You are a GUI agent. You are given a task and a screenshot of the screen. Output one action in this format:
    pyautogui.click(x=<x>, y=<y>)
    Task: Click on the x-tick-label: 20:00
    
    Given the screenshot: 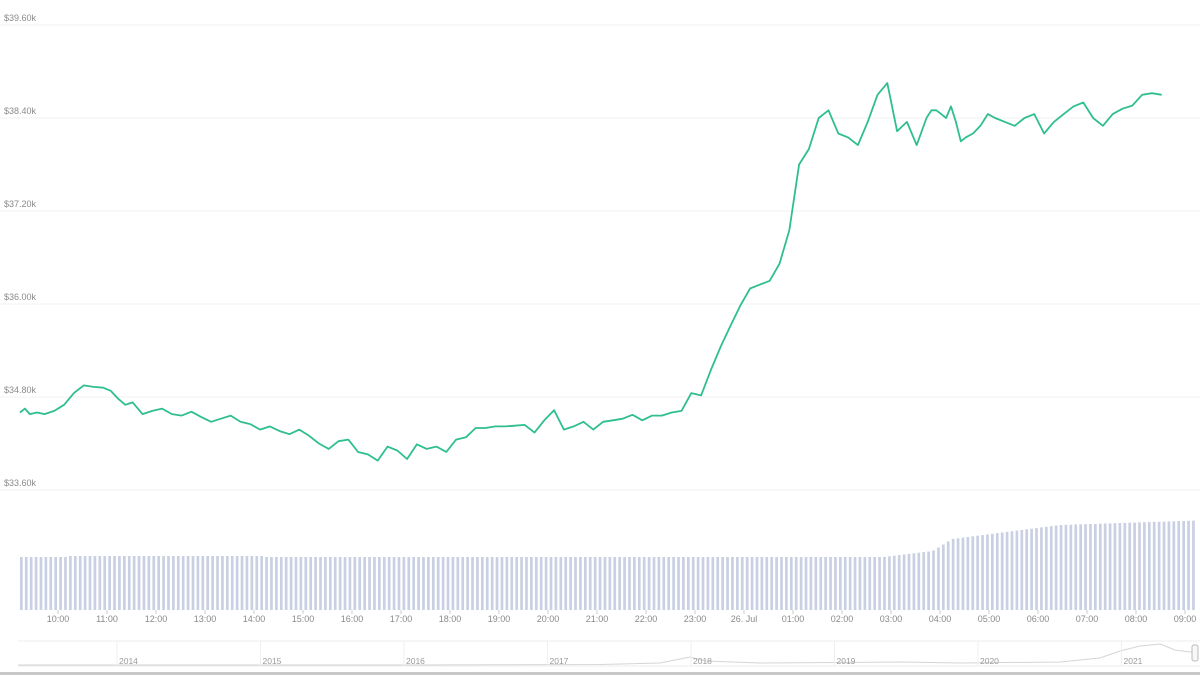 What is the action you would take?
    pyautogui.click(x=548, y=619)
    